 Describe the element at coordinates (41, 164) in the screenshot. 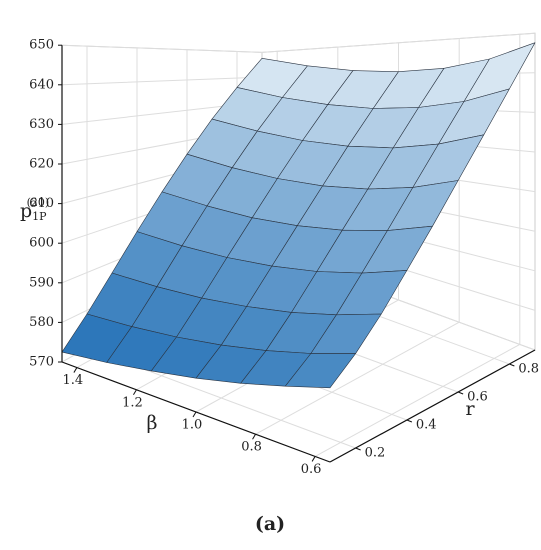

I see `z-tick-label: 620` at that location.